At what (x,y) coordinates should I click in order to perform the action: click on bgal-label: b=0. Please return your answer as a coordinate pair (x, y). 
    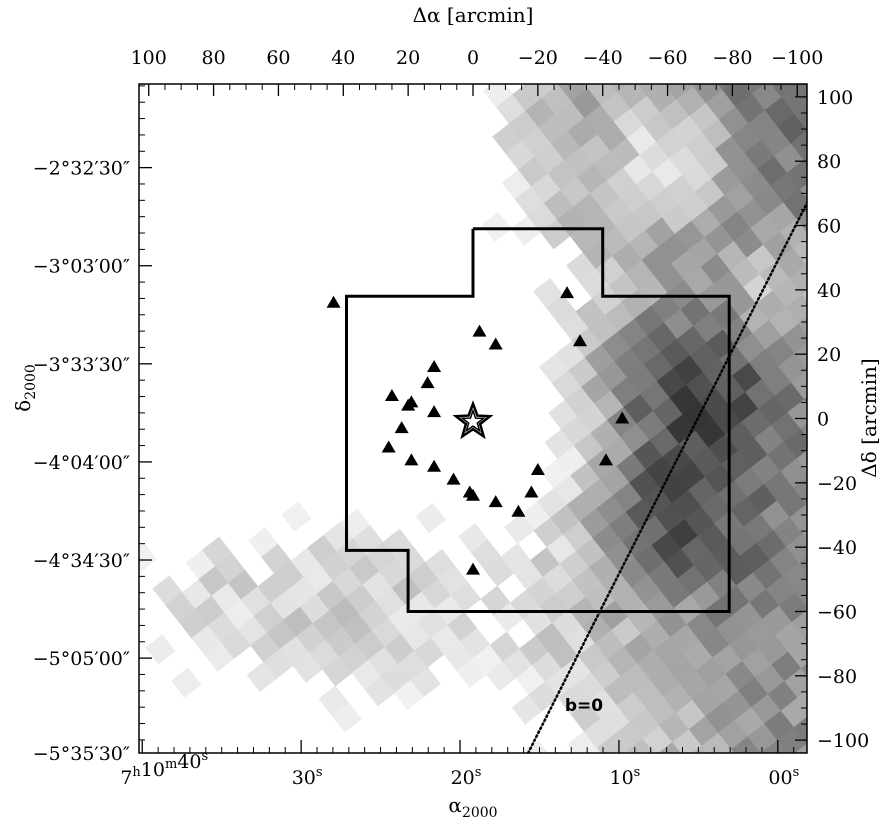
    Looking at the image, I should click on (584, 706).